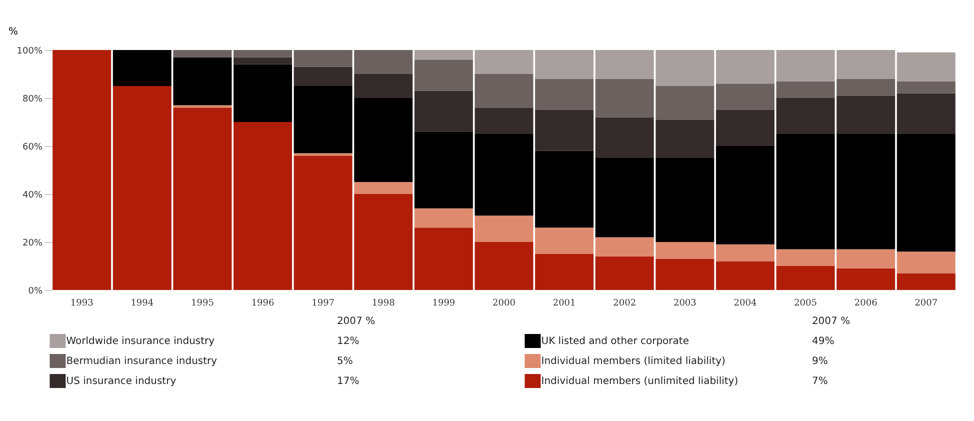  Describe the element at coordinates (32, 243) in the screenshot. I see `y-tick-label: 20%` at that location.